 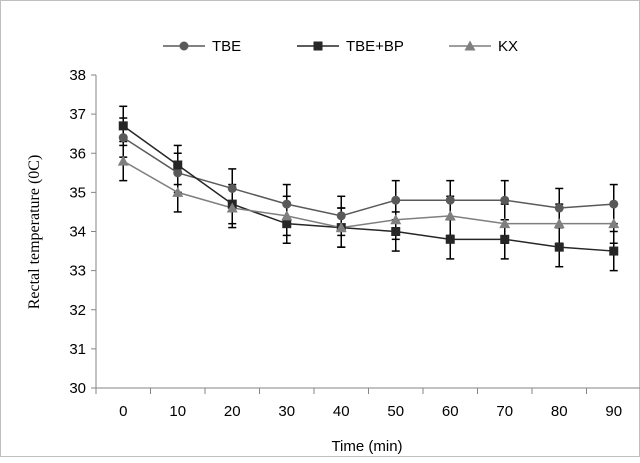 What do you see at coordinates (368, 194) in the screenshot?
I see `series-line-kx` at bounding box center [368, 194].